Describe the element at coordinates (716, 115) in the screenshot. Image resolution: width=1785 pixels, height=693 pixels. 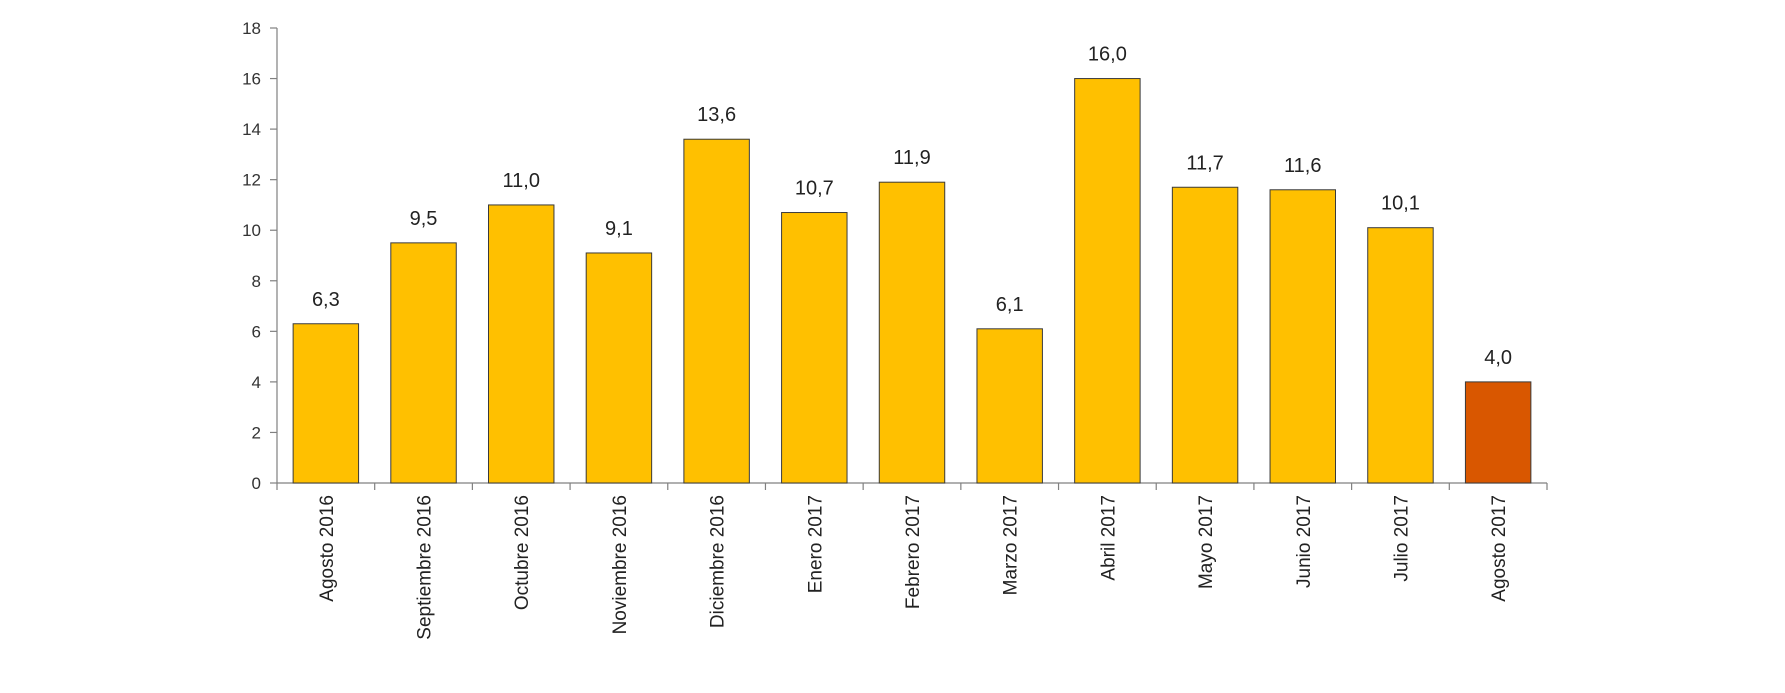
I see `data-label: 13,6` at that location.